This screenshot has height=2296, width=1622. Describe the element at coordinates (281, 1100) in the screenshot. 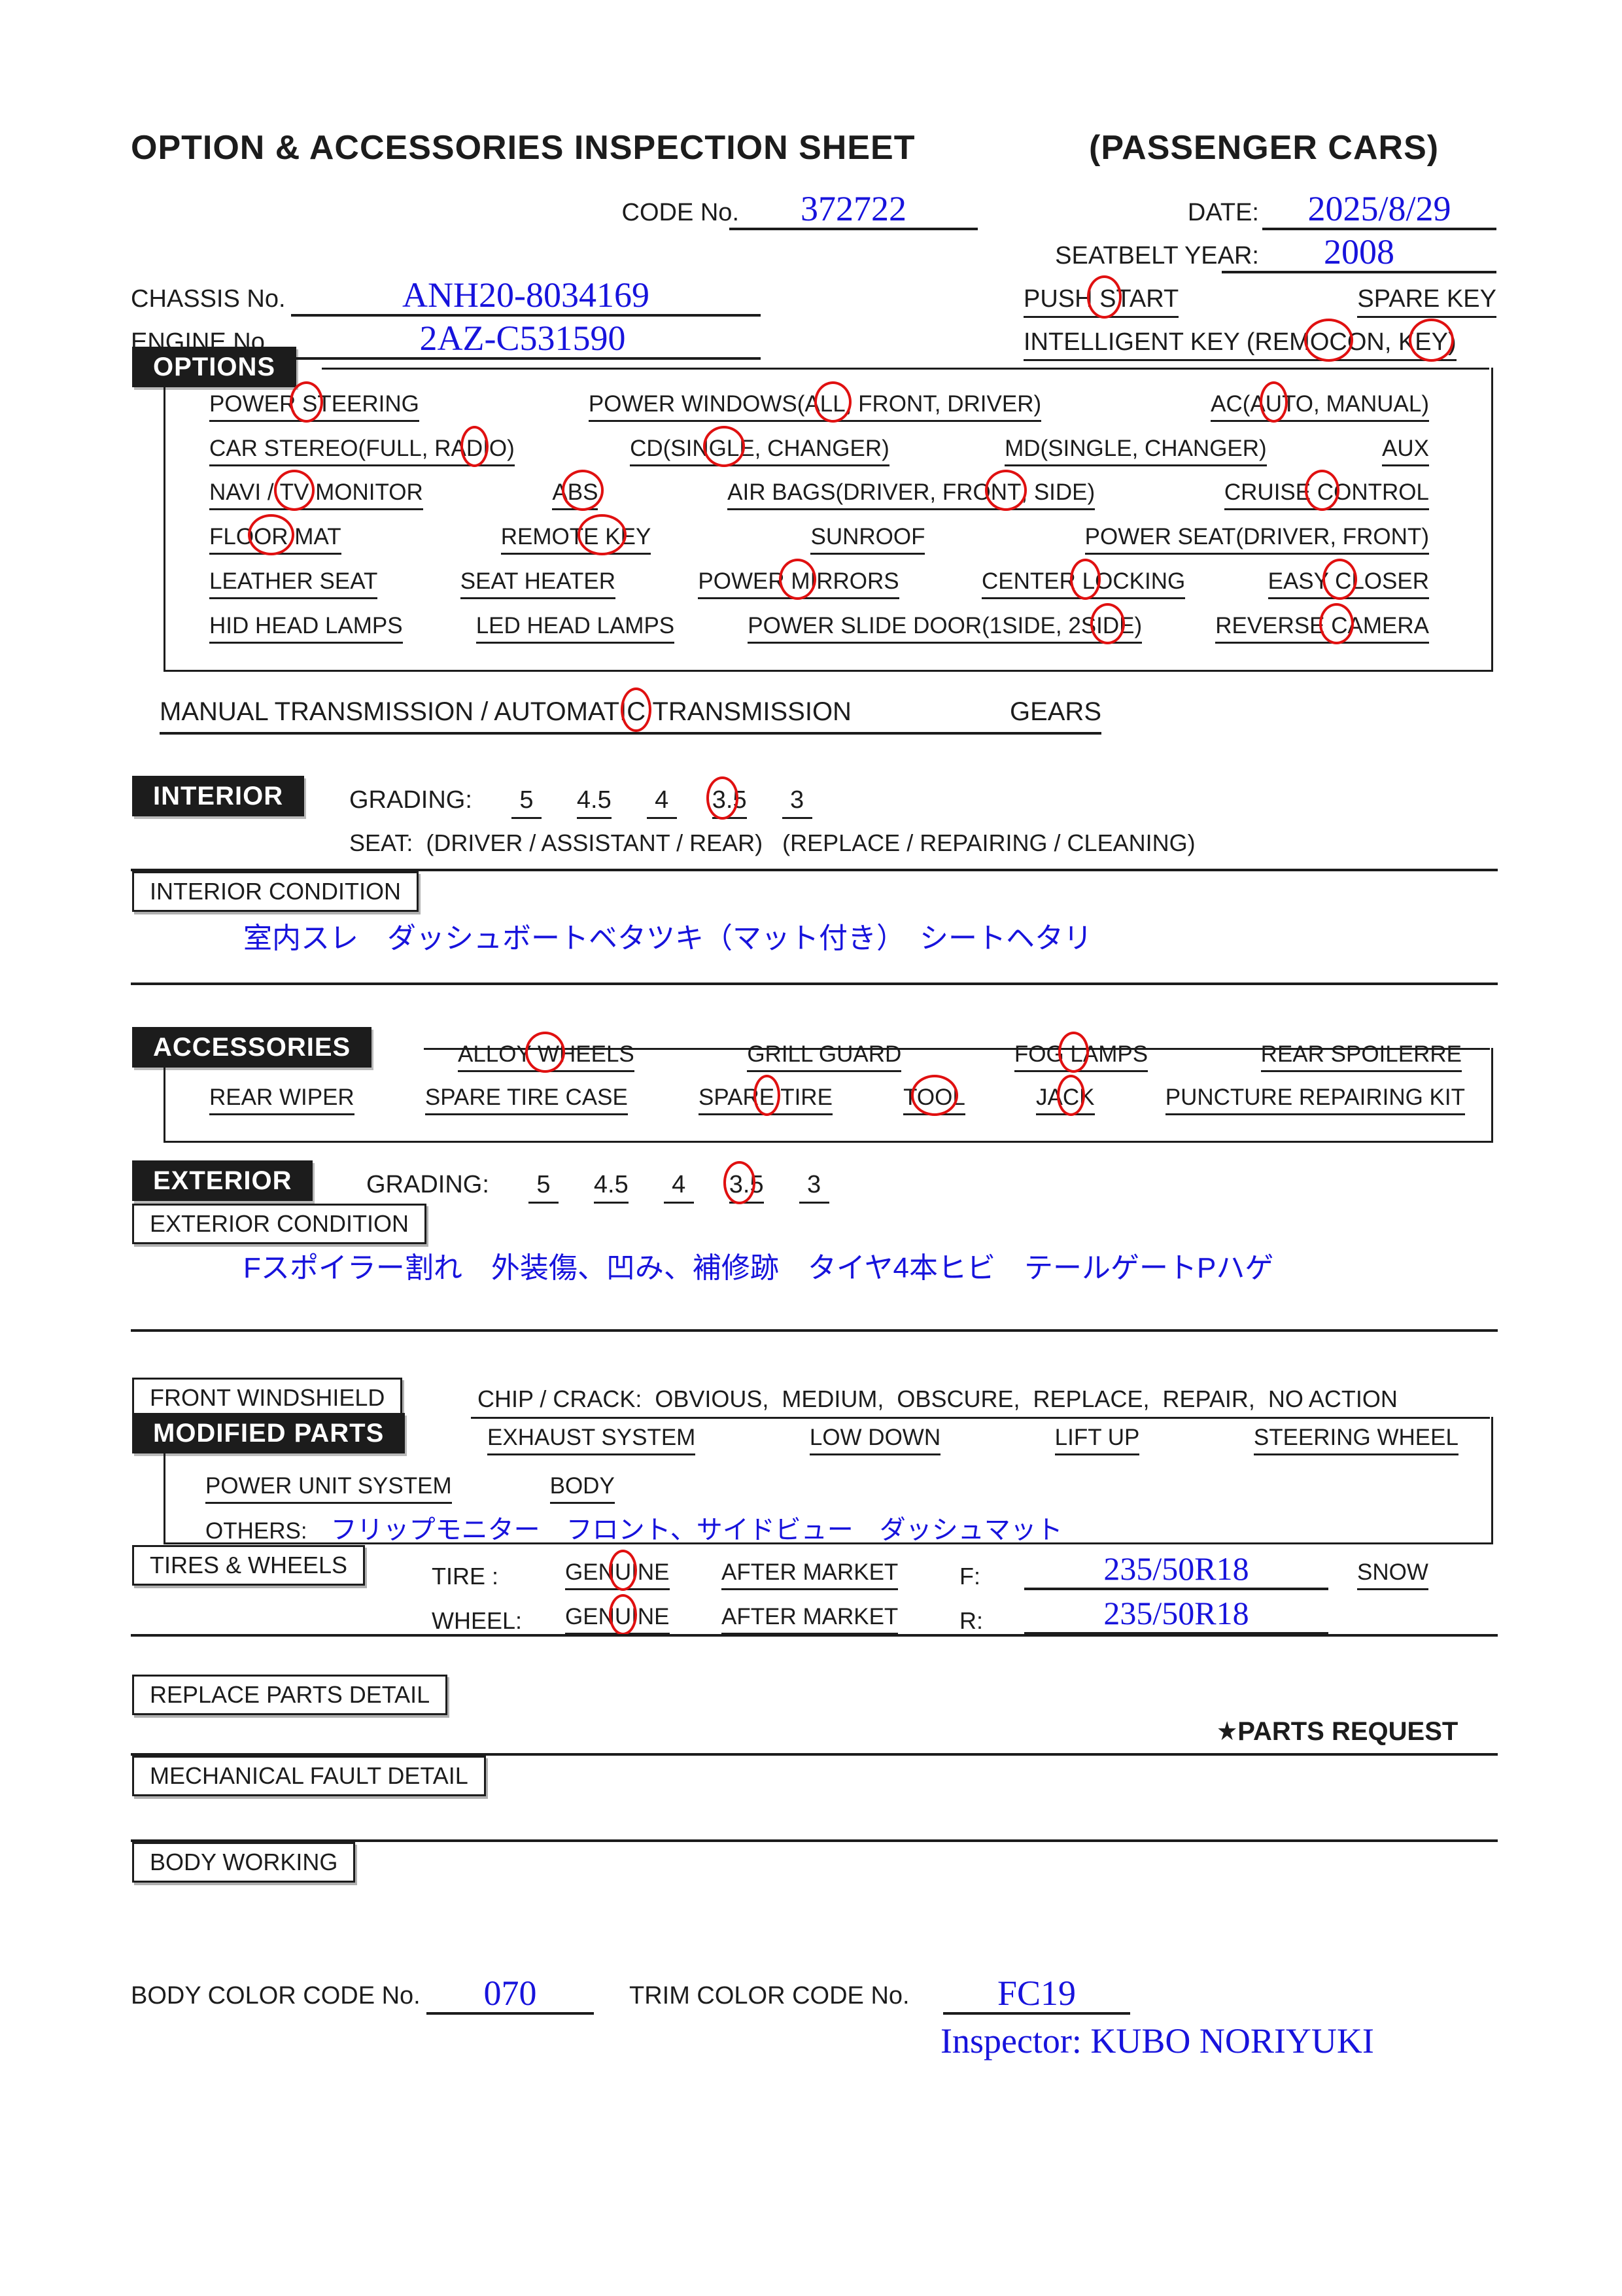

I see `accessory-item: REAR WIPER` at that location.